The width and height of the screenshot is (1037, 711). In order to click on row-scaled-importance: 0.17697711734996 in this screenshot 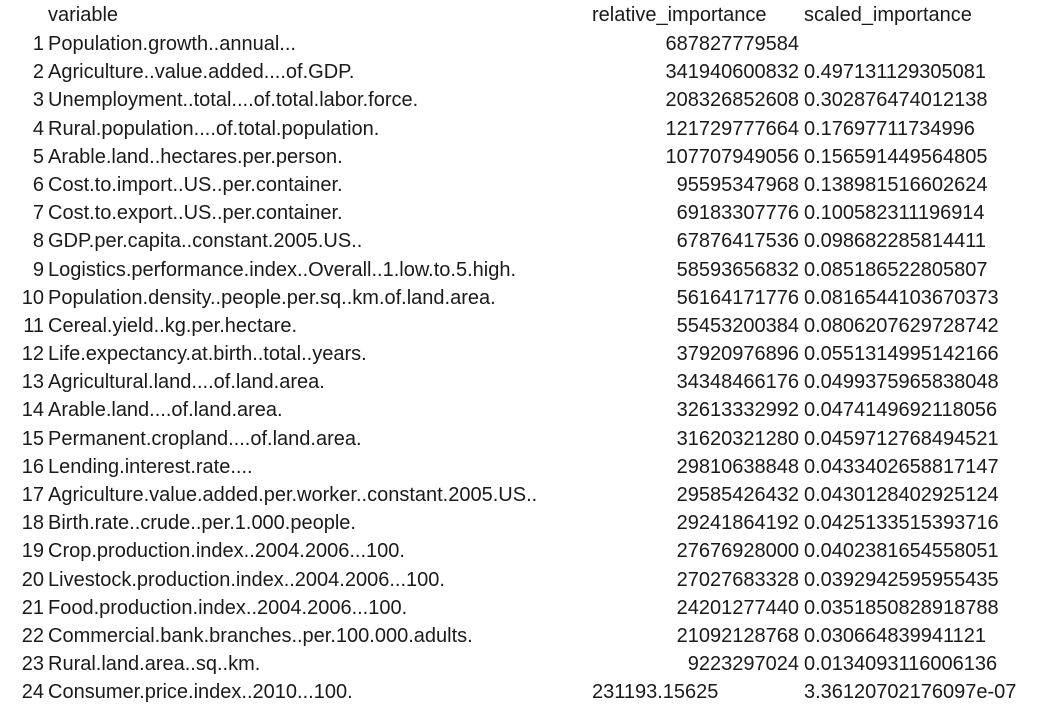, I will do `click(889, 128)`.